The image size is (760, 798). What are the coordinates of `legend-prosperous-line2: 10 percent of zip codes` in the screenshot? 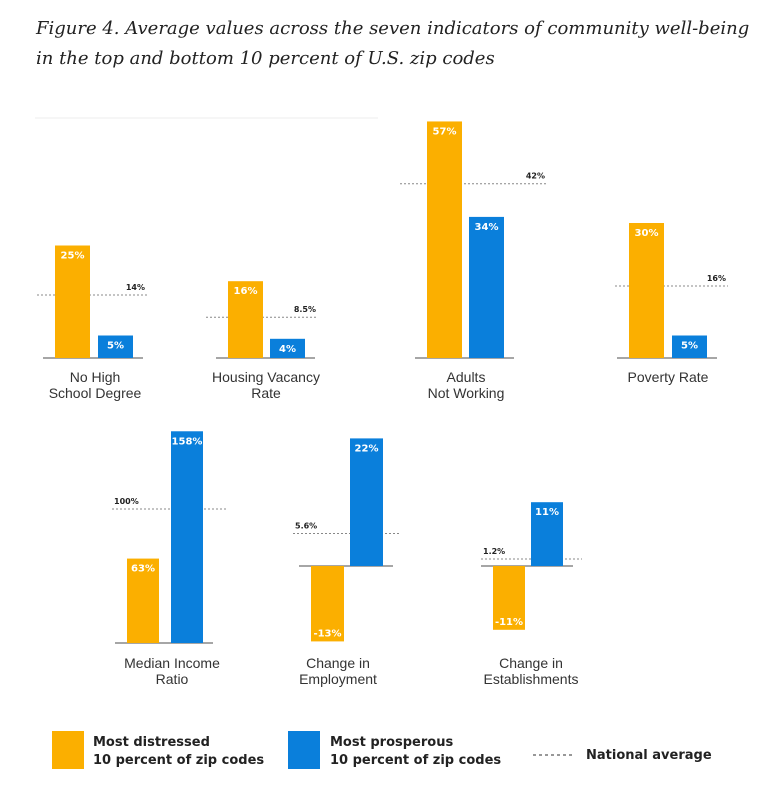 It's located at (415, 760).